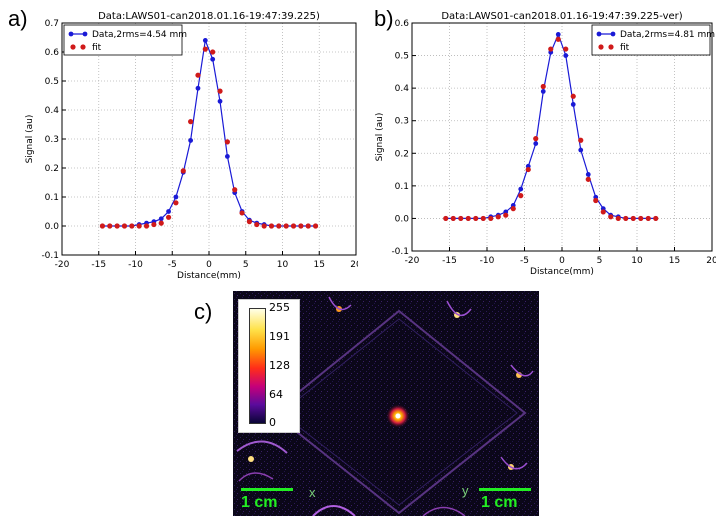 The height and width of the screenshot is (516, 716). I want to click on chart-b-legend-fit-label: fit, so click(625, 48).